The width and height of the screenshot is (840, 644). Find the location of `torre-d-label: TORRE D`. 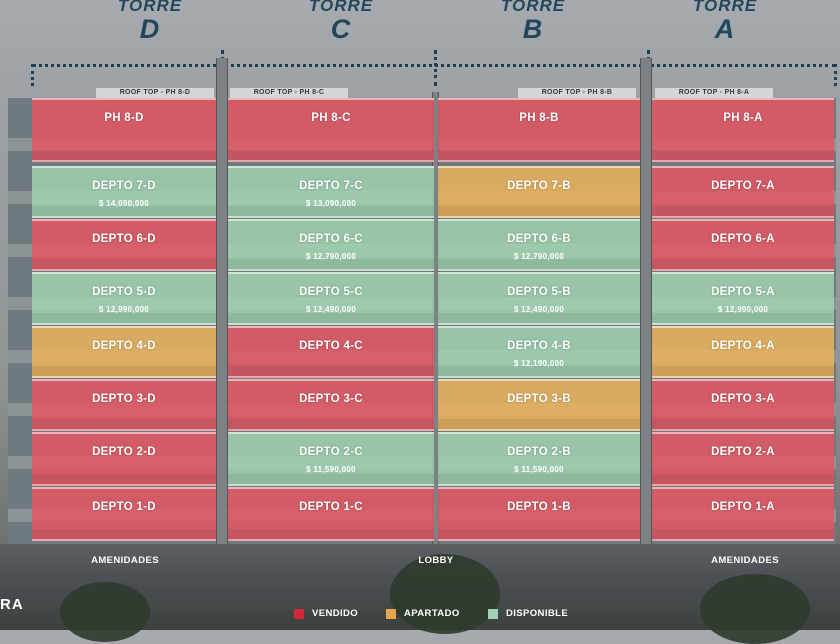

torre-d-label: TORRE D is located at coordinates (150, 22).